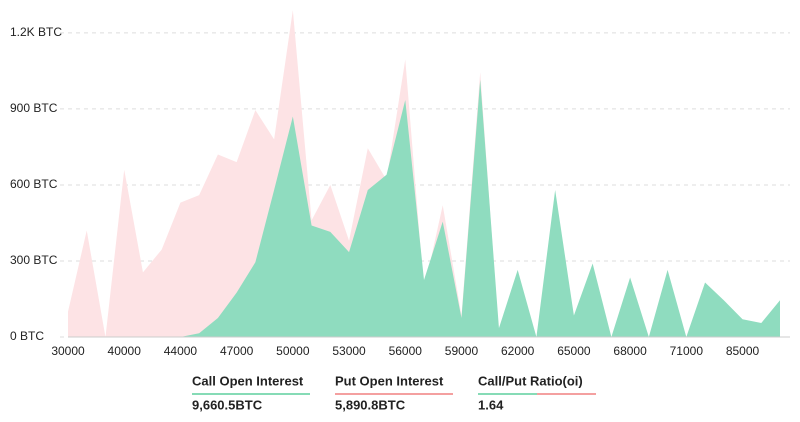 The image size is (800, 422). I want to click on x-tick-label: 68000, so click(630, 351).